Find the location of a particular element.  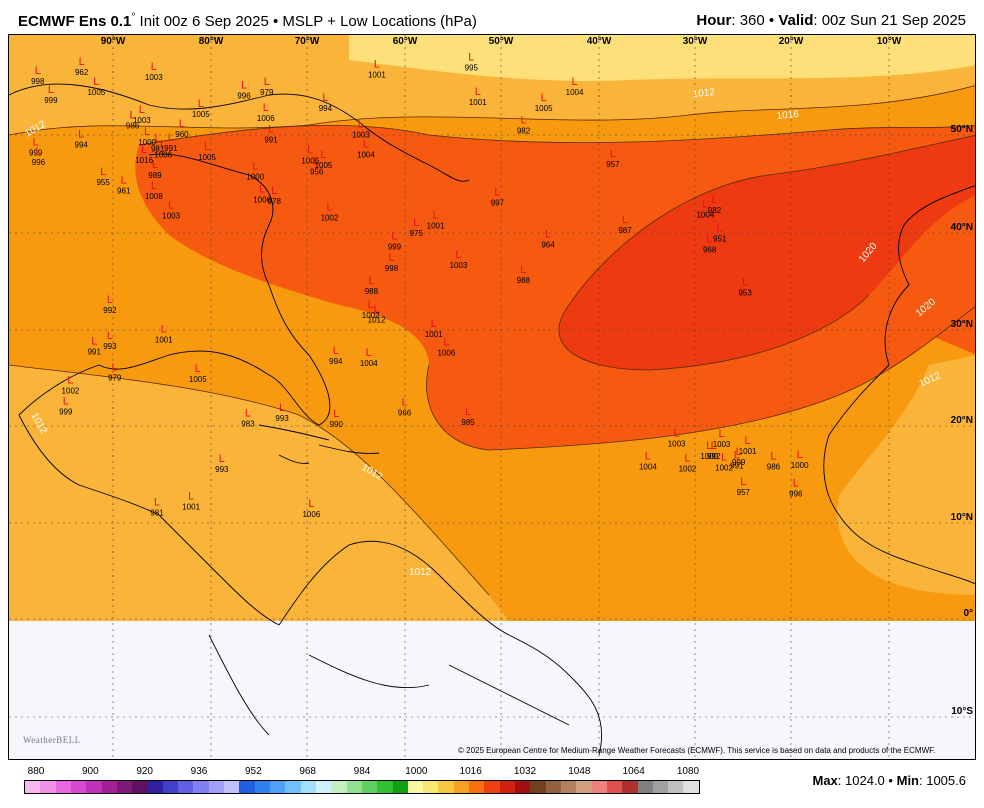

low-pressure-value: 961 is located at coordinates (124, 191).